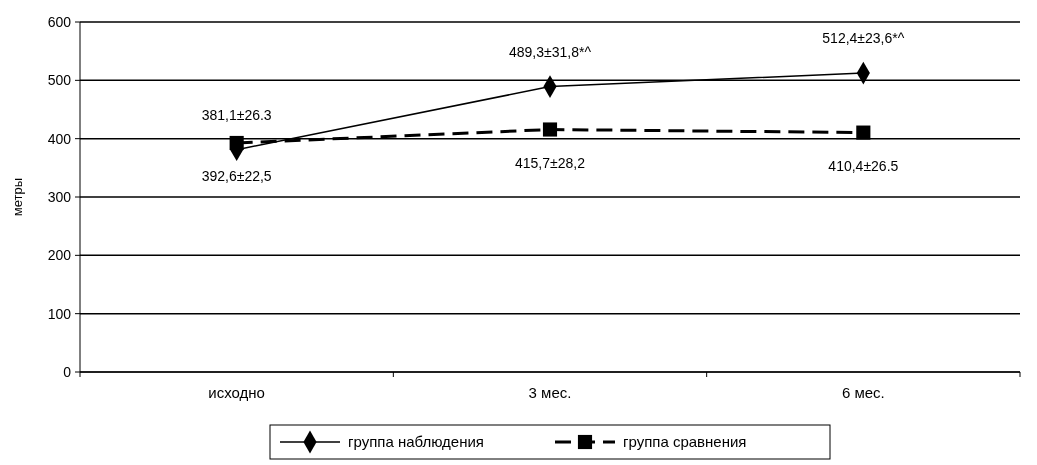  Describe the element at coordinates (236, 114) in the screenshot. I see `data-label: 381,1±26.3` at that location.